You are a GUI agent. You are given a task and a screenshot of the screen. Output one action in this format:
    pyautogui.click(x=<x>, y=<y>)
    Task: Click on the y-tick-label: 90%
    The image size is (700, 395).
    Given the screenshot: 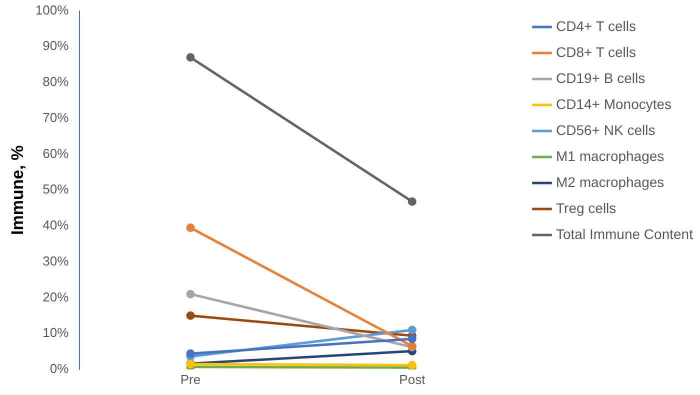 What is the action you would take?
    pyautogui.click(x=56, y=46)
    